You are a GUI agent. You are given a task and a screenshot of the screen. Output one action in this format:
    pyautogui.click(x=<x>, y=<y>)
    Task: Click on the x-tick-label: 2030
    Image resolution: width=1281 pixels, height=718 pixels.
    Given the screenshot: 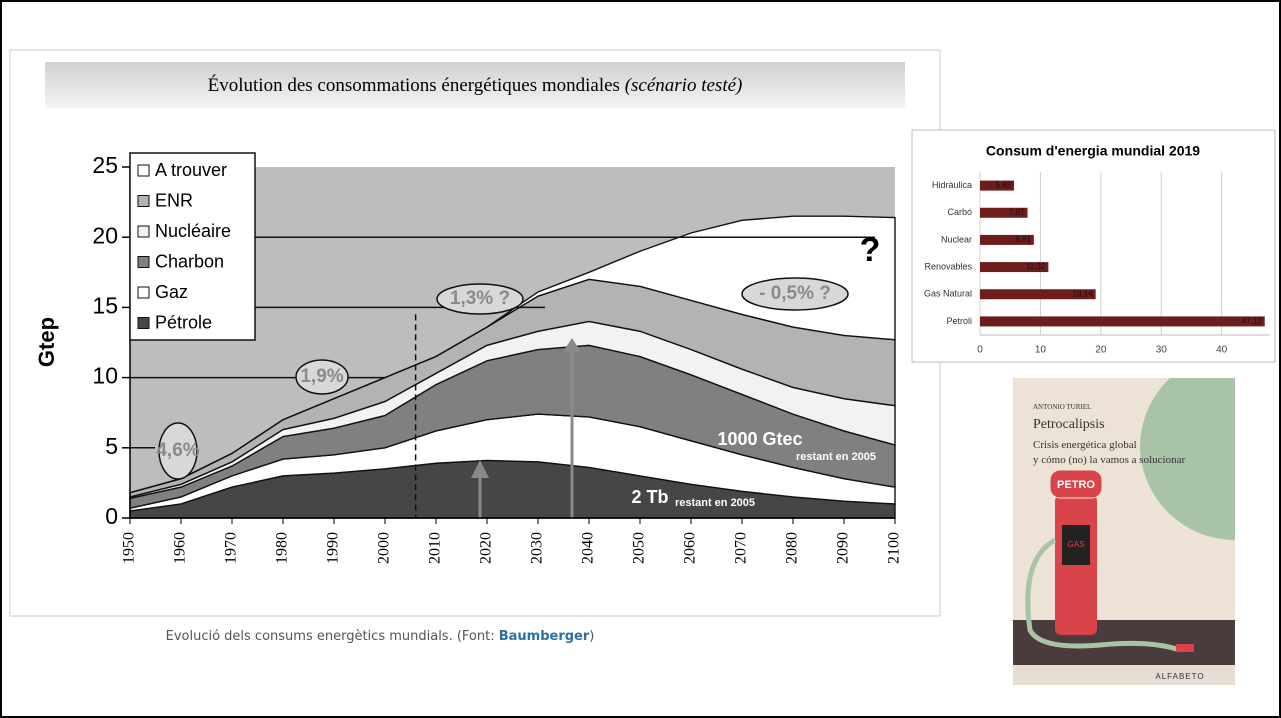 What is the action you would take?
    pyautogui.click(x=537, y=548)
    